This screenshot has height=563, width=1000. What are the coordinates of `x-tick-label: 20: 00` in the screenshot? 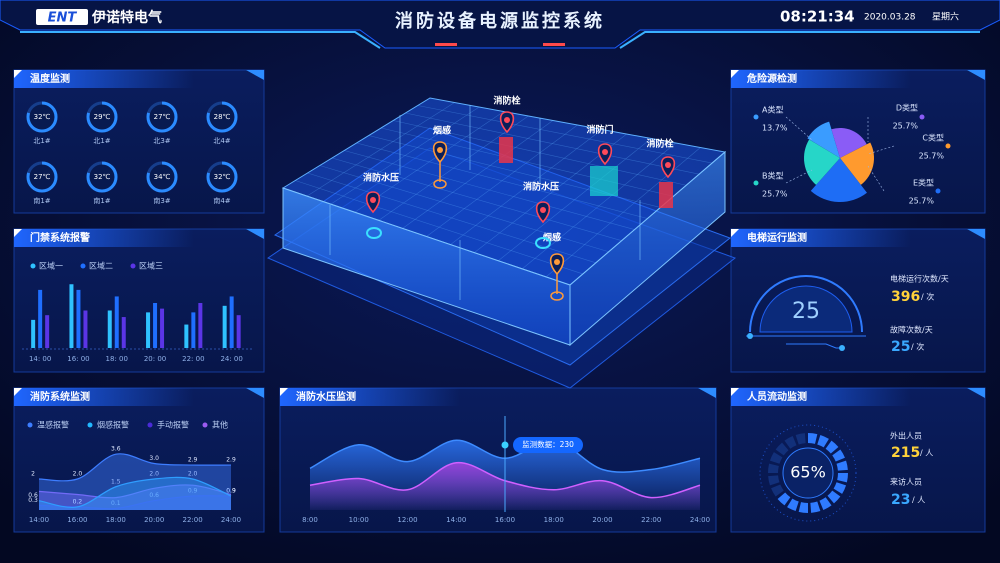 It's located at (155, 359).